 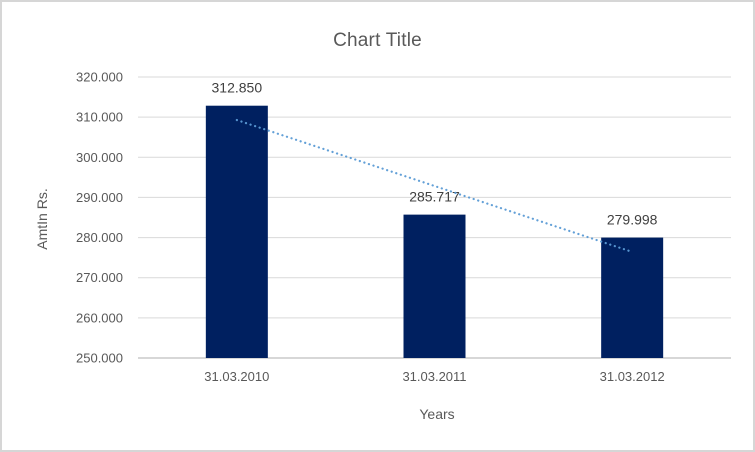 What do you see at coordinates (434, 197) in the screenshot?
I see `bar-value-label: 285.717` at bounding box center [434, 197].